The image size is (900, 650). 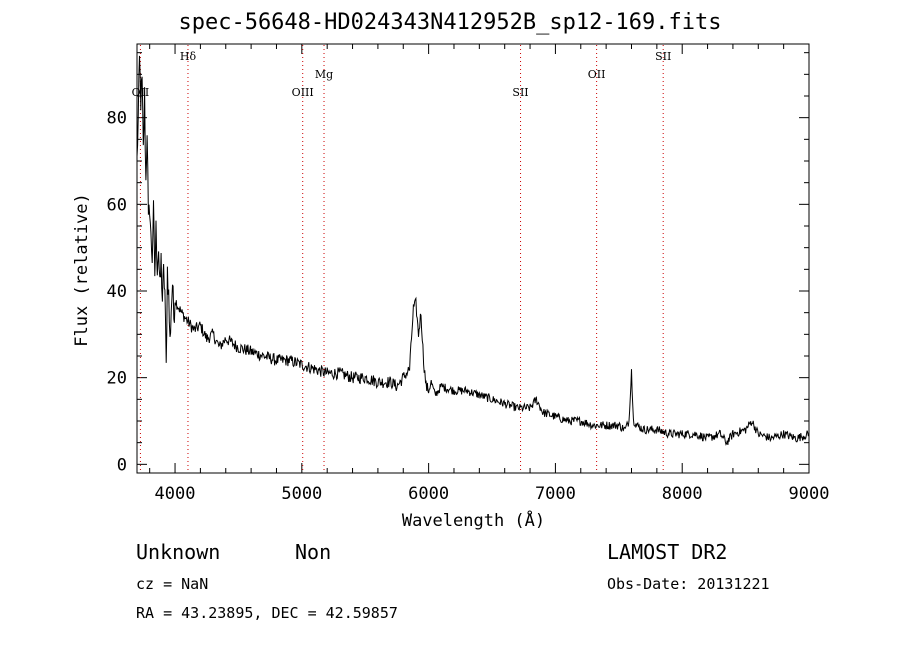 I want to click on observation-date: Obs-Date: 20131221, so click(x=688, y=584).